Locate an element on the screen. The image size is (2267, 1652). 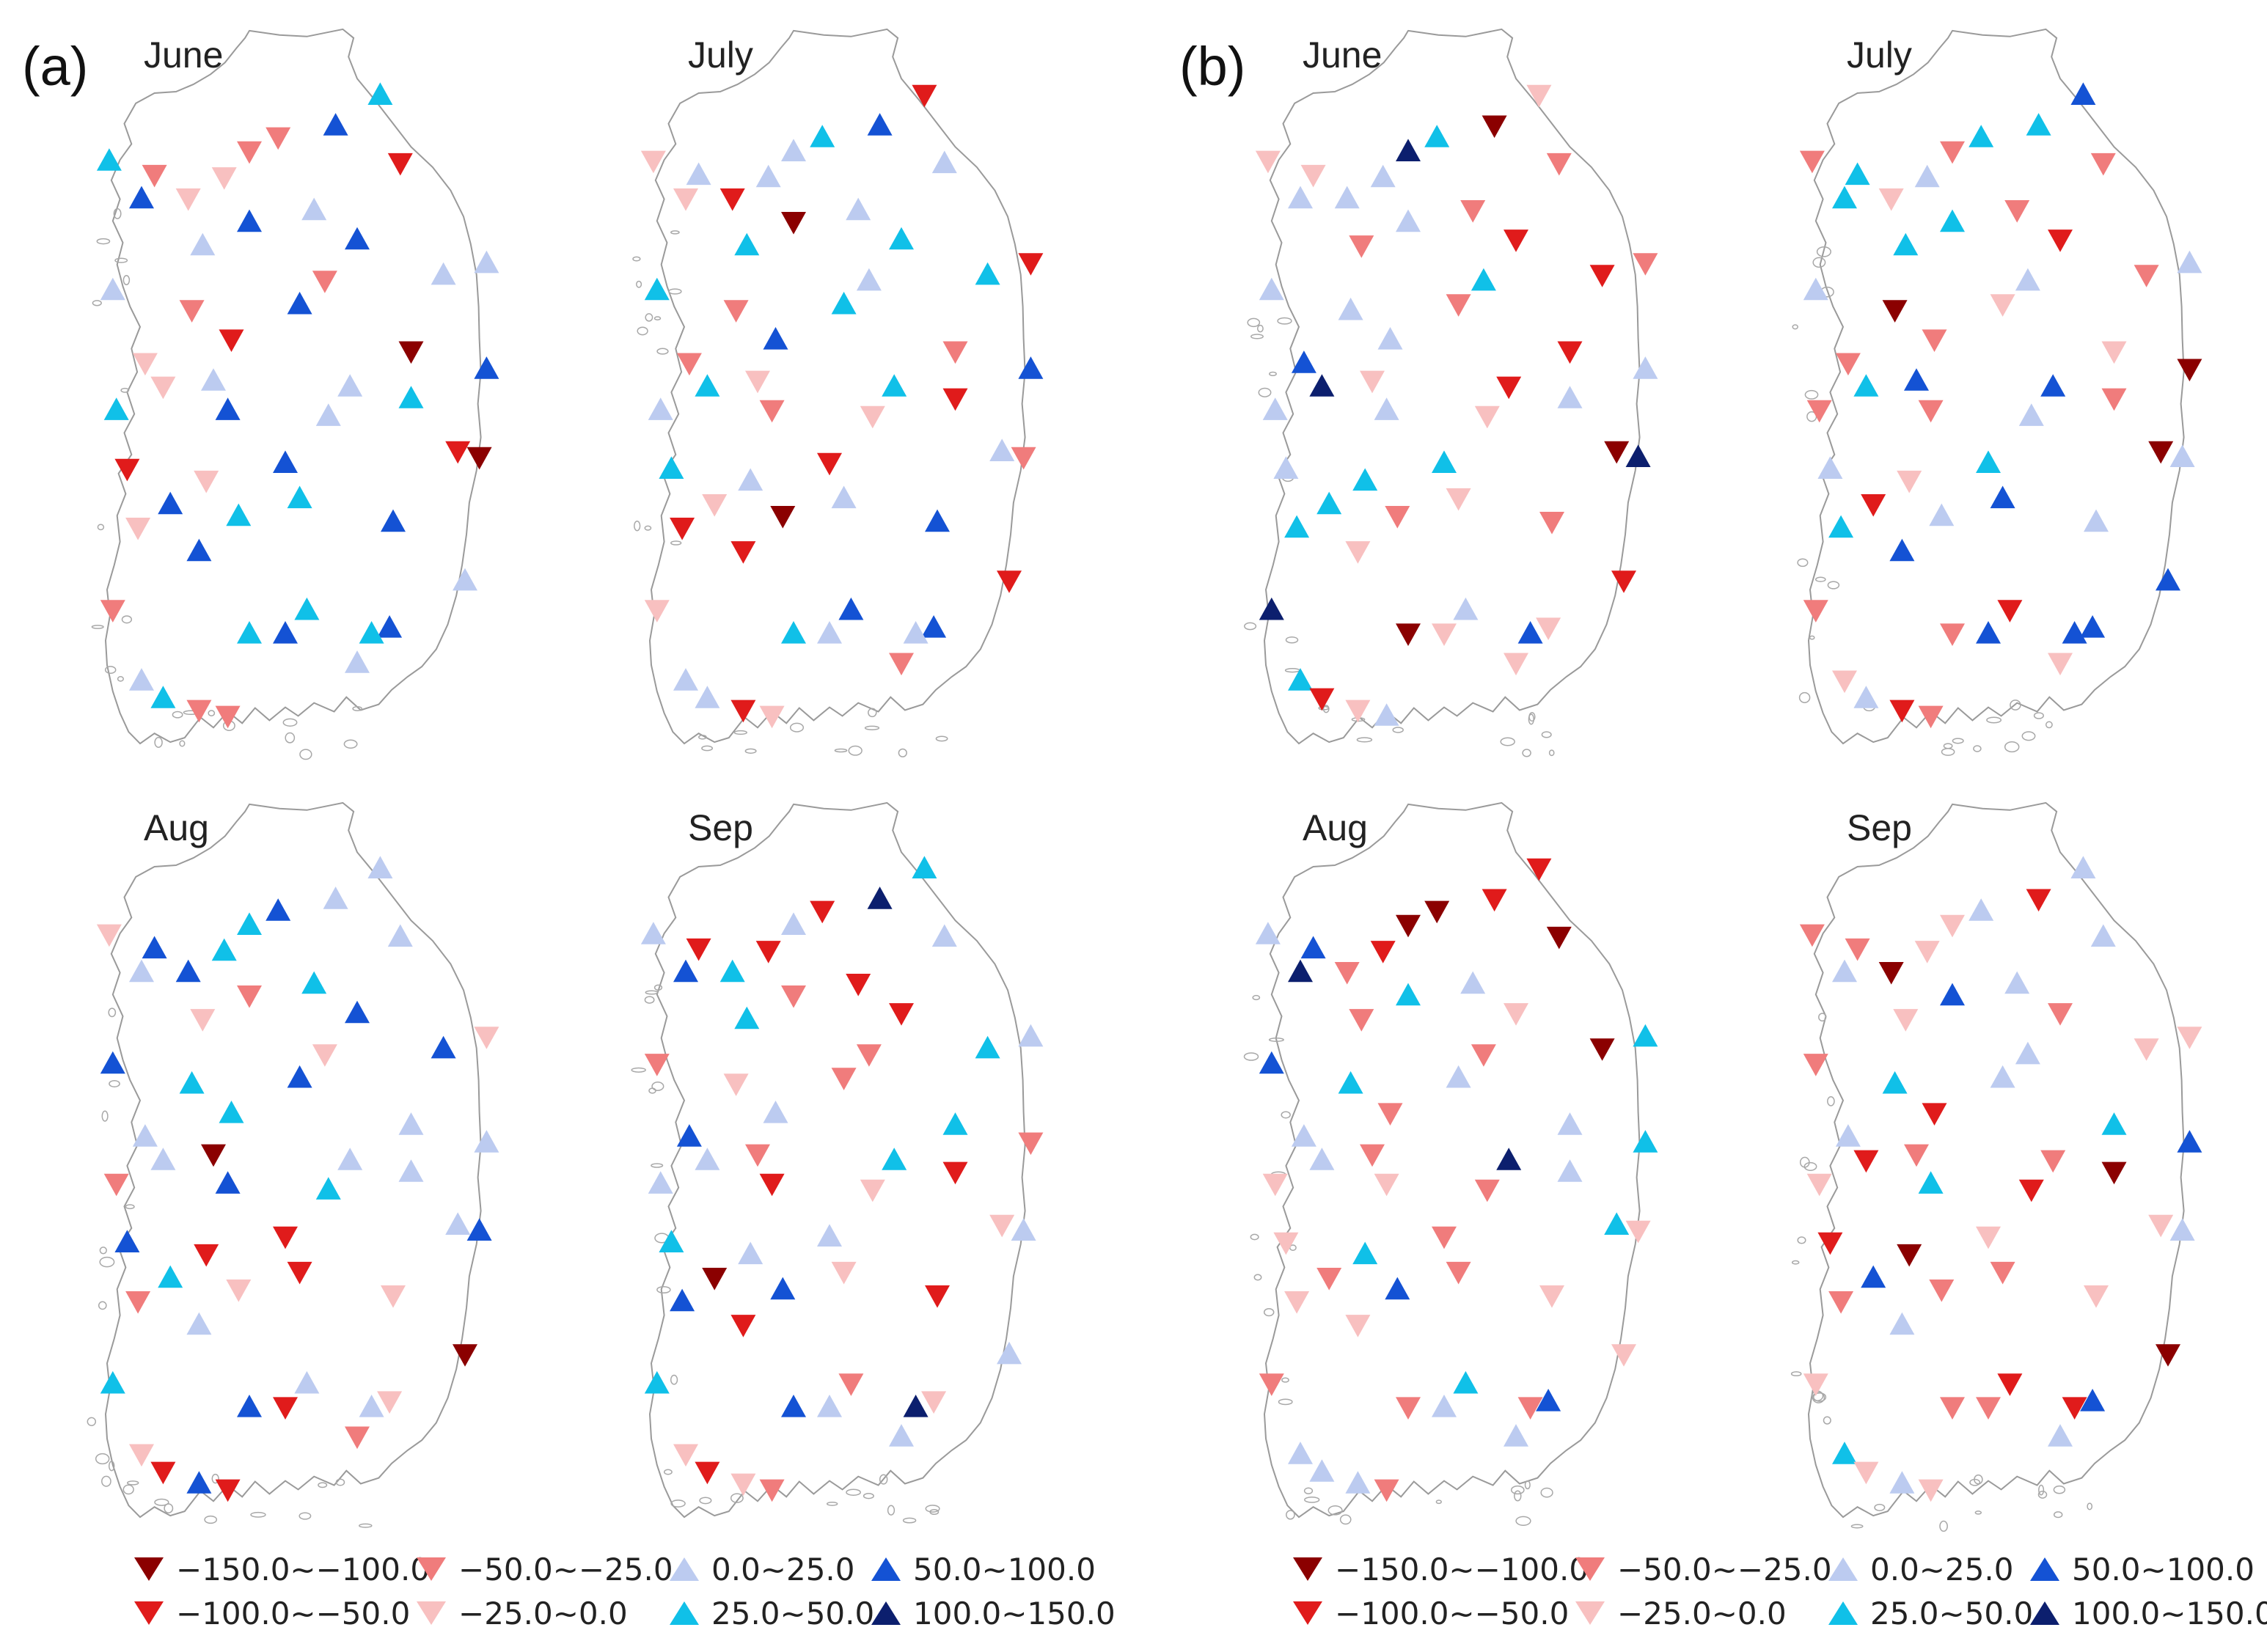
legend-label: 25.0~50.0 is located at coordinates (1952, 1613).